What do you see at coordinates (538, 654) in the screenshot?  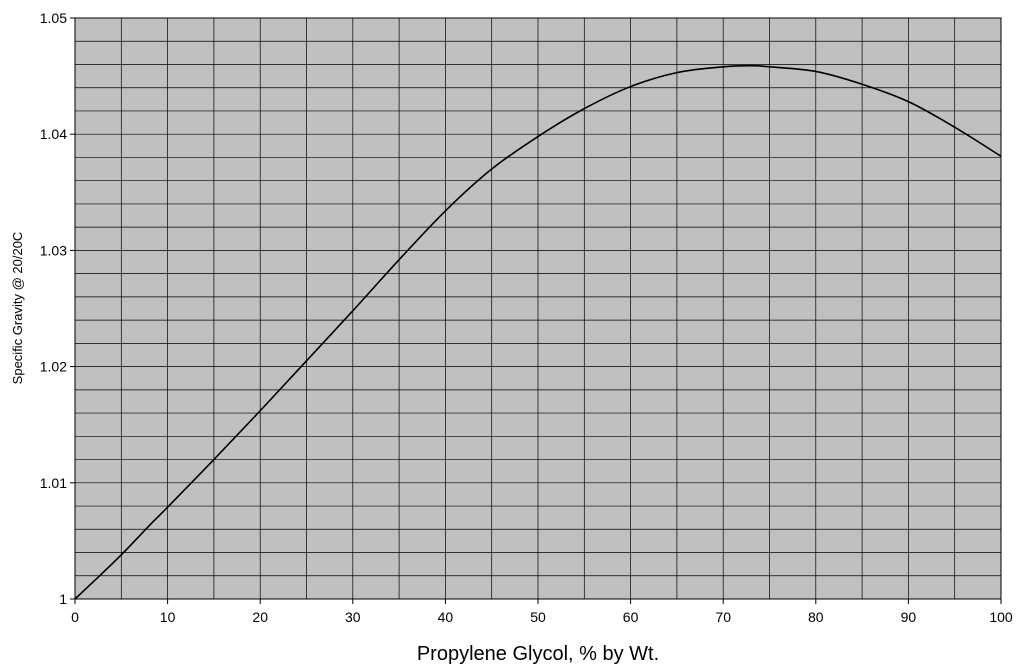 I see `x-axis-title: Propylene Glycol, % by Wt.` at bounding box center [538, 654].